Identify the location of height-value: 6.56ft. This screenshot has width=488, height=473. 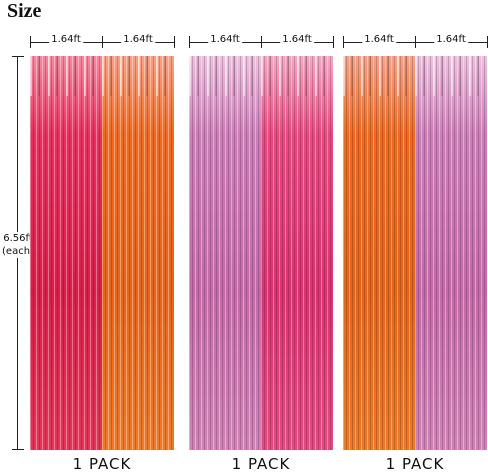
(18, 238).